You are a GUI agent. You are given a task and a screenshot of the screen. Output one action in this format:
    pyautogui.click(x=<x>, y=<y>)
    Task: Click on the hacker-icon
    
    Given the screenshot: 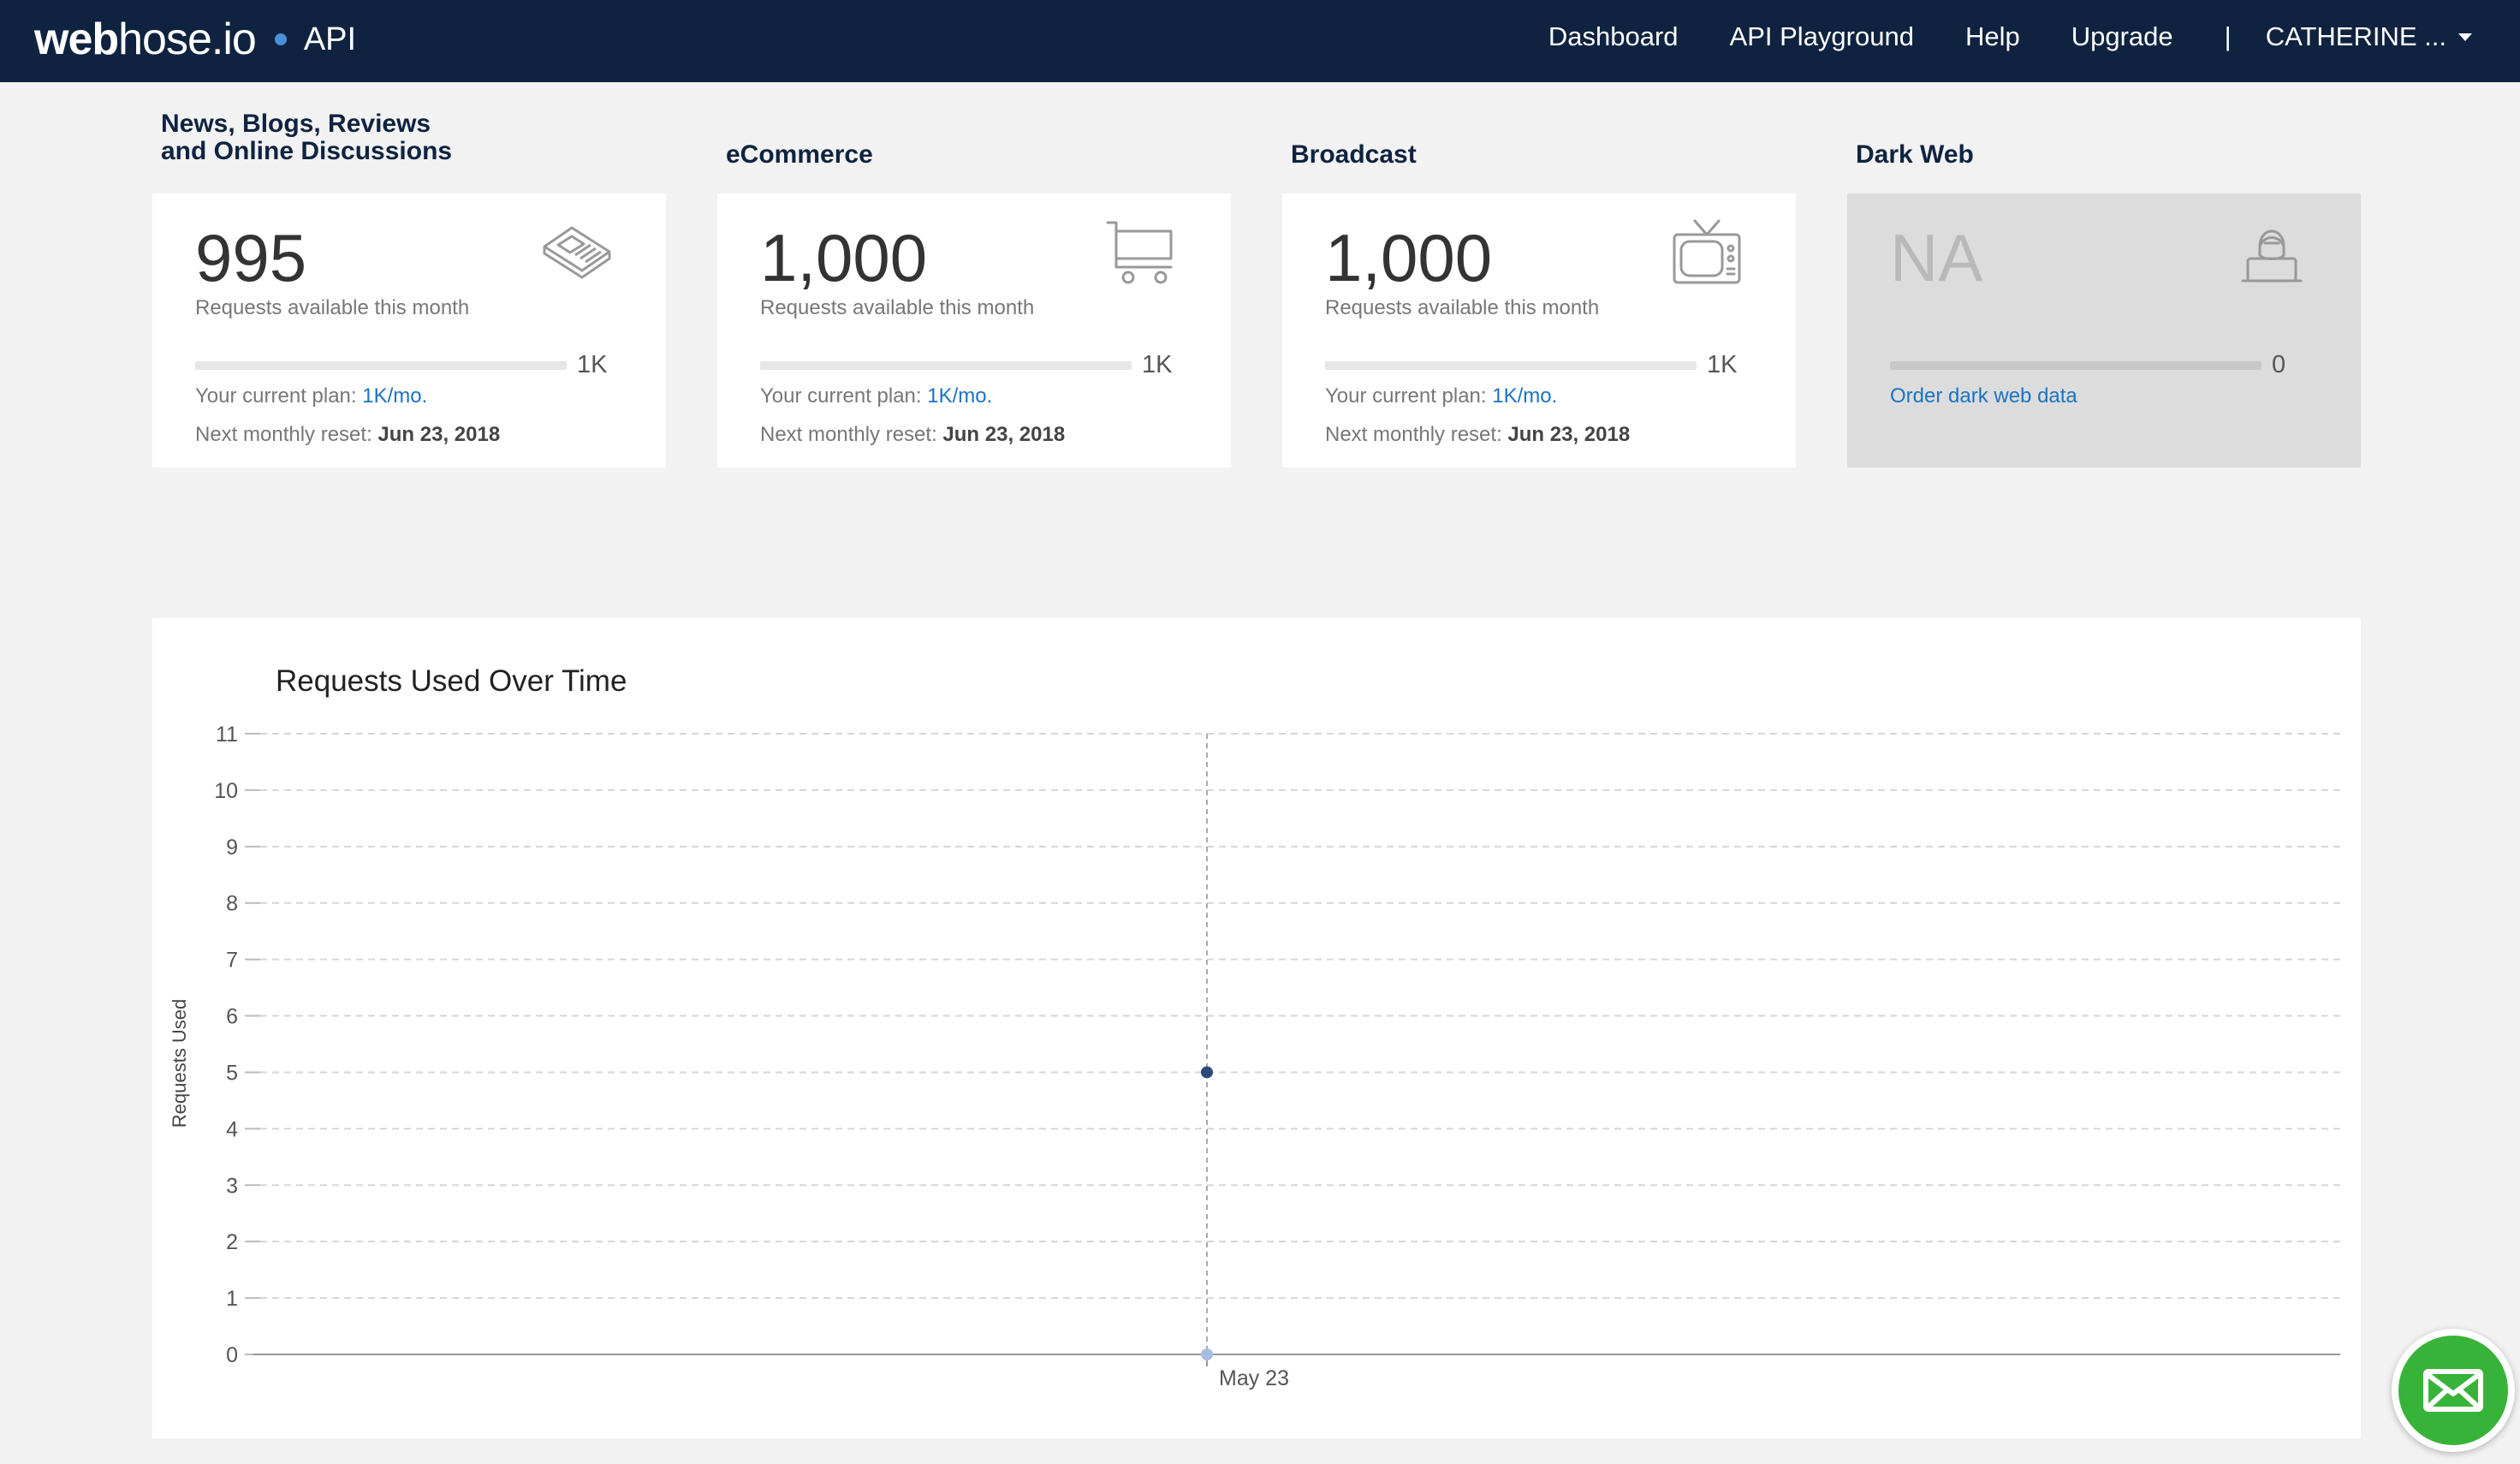 What is the action you would take?
    pyautogui.click(x=2272, y=256)
    